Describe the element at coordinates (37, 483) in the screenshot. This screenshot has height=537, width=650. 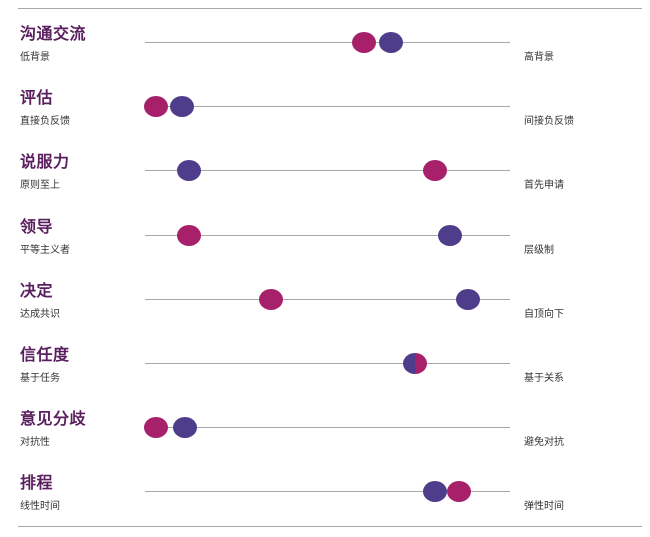
I see `scale-title: 排程` at that location.